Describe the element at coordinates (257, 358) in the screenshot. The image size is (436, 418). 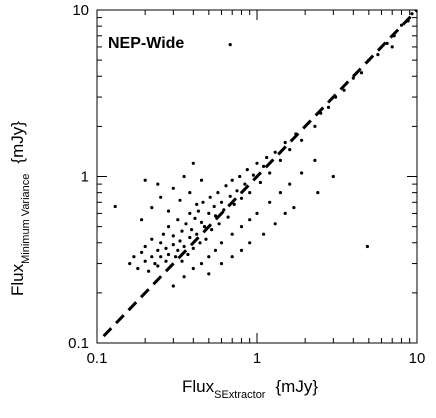
I see `x-tick-label: 1` at that location.